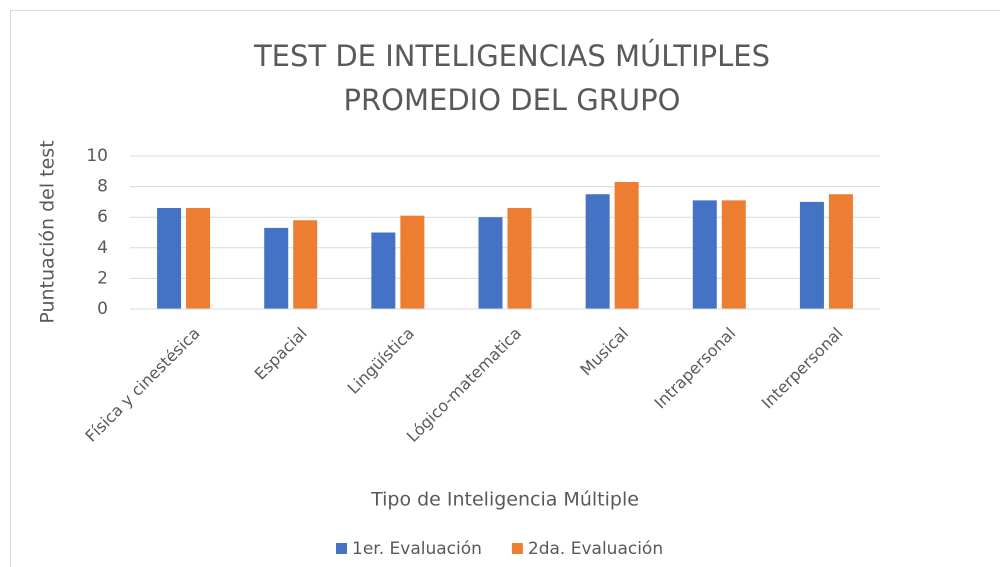 This screenshot has height=567, width=1000. I want to click on chart-title: TEST DE INTELIGENCIAS MÚLTIPLES, so click(511, 56).